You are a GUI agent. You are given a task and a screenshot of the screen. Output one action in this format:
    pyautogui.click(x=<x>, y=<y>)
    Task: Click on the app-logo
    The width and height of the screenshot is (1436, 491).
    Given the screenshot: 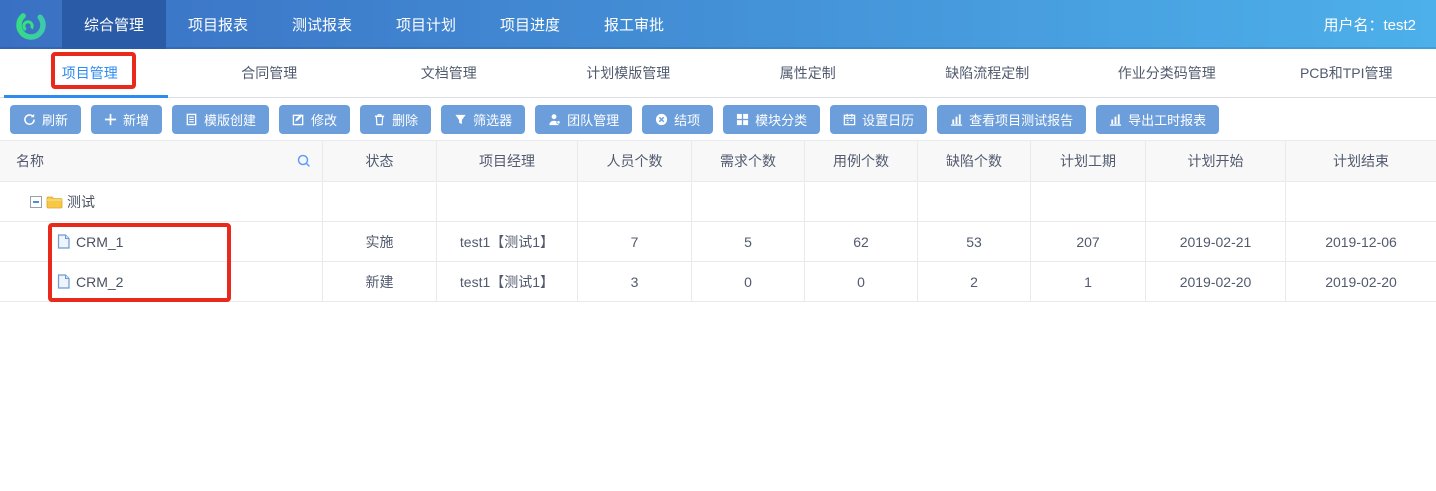 What is the action you would take?
    pyautogui.click(x=31, y=24)
    